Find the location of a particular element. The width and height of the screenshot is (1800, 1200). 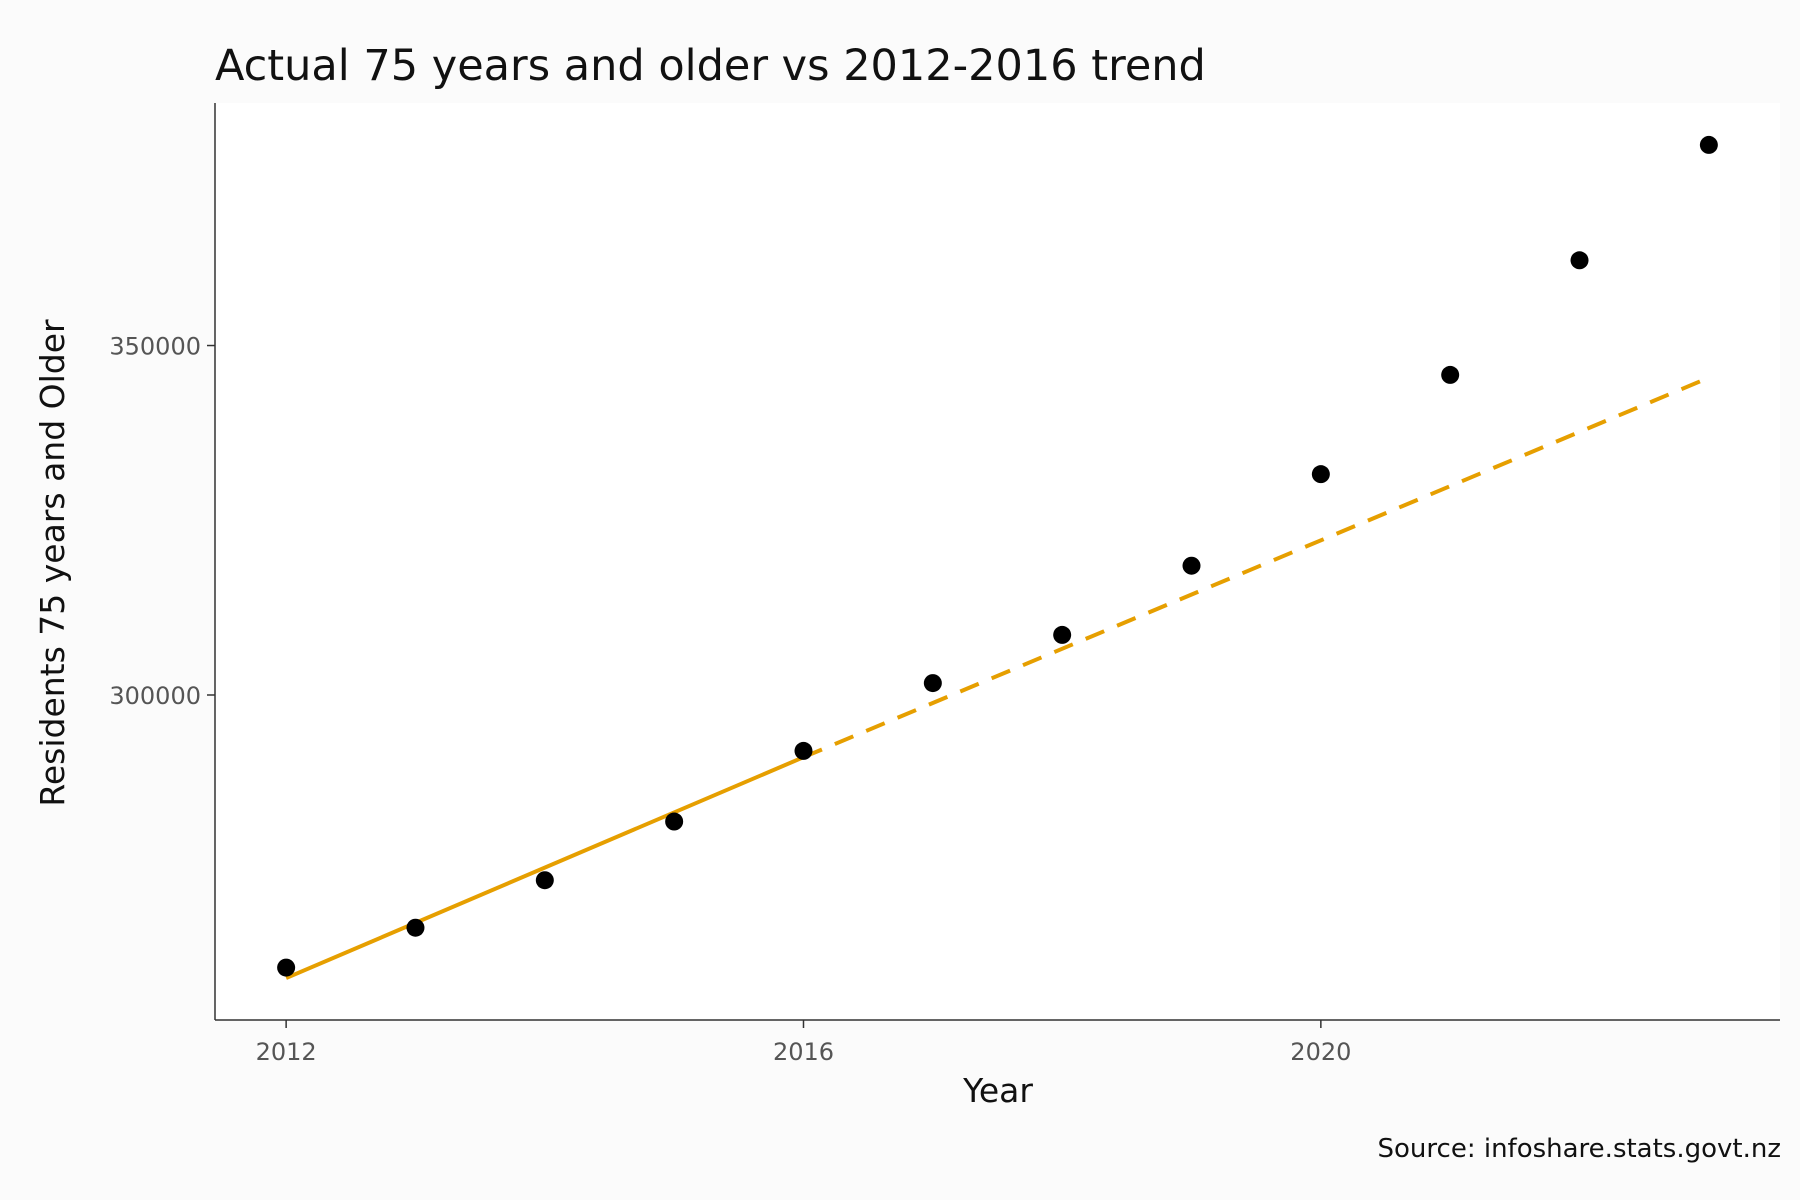

x-tick-label: 2016 is located at coordinates (803, 1052).